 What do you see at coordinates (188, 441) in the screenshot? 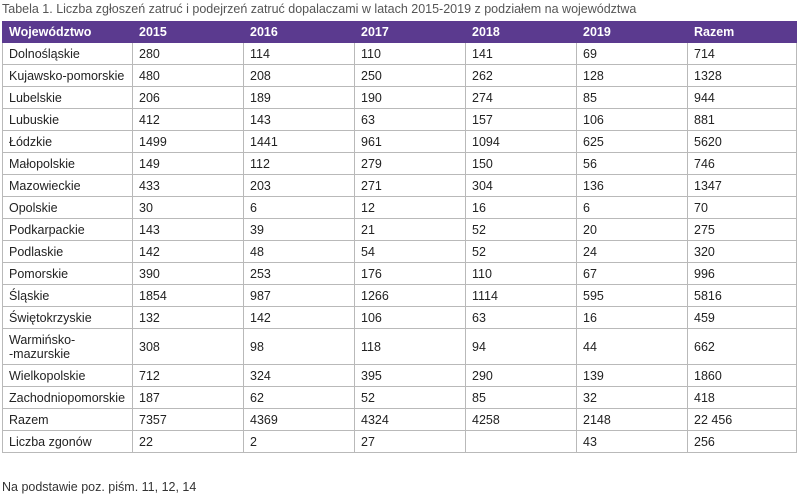
I see `cell-2015: 22` at bounding box center [188, 441].